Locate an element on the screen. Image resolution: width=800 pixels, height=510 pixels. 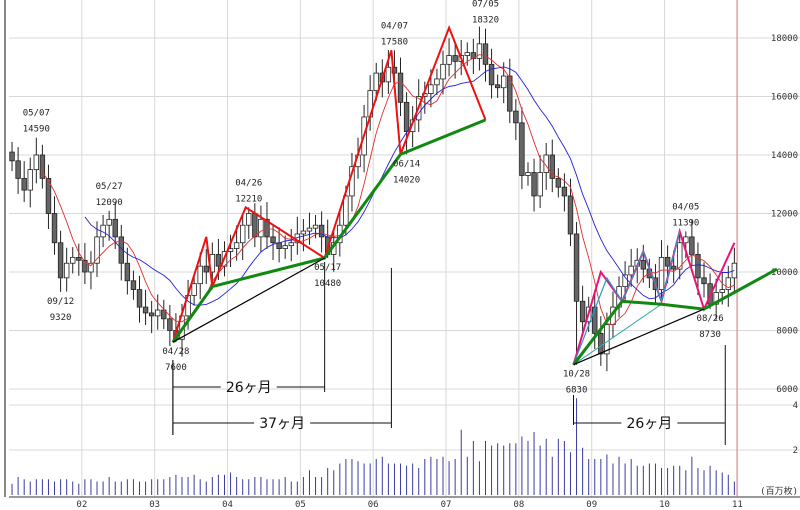
price-tick-label: 14000 is located at coordinates (784, 156).